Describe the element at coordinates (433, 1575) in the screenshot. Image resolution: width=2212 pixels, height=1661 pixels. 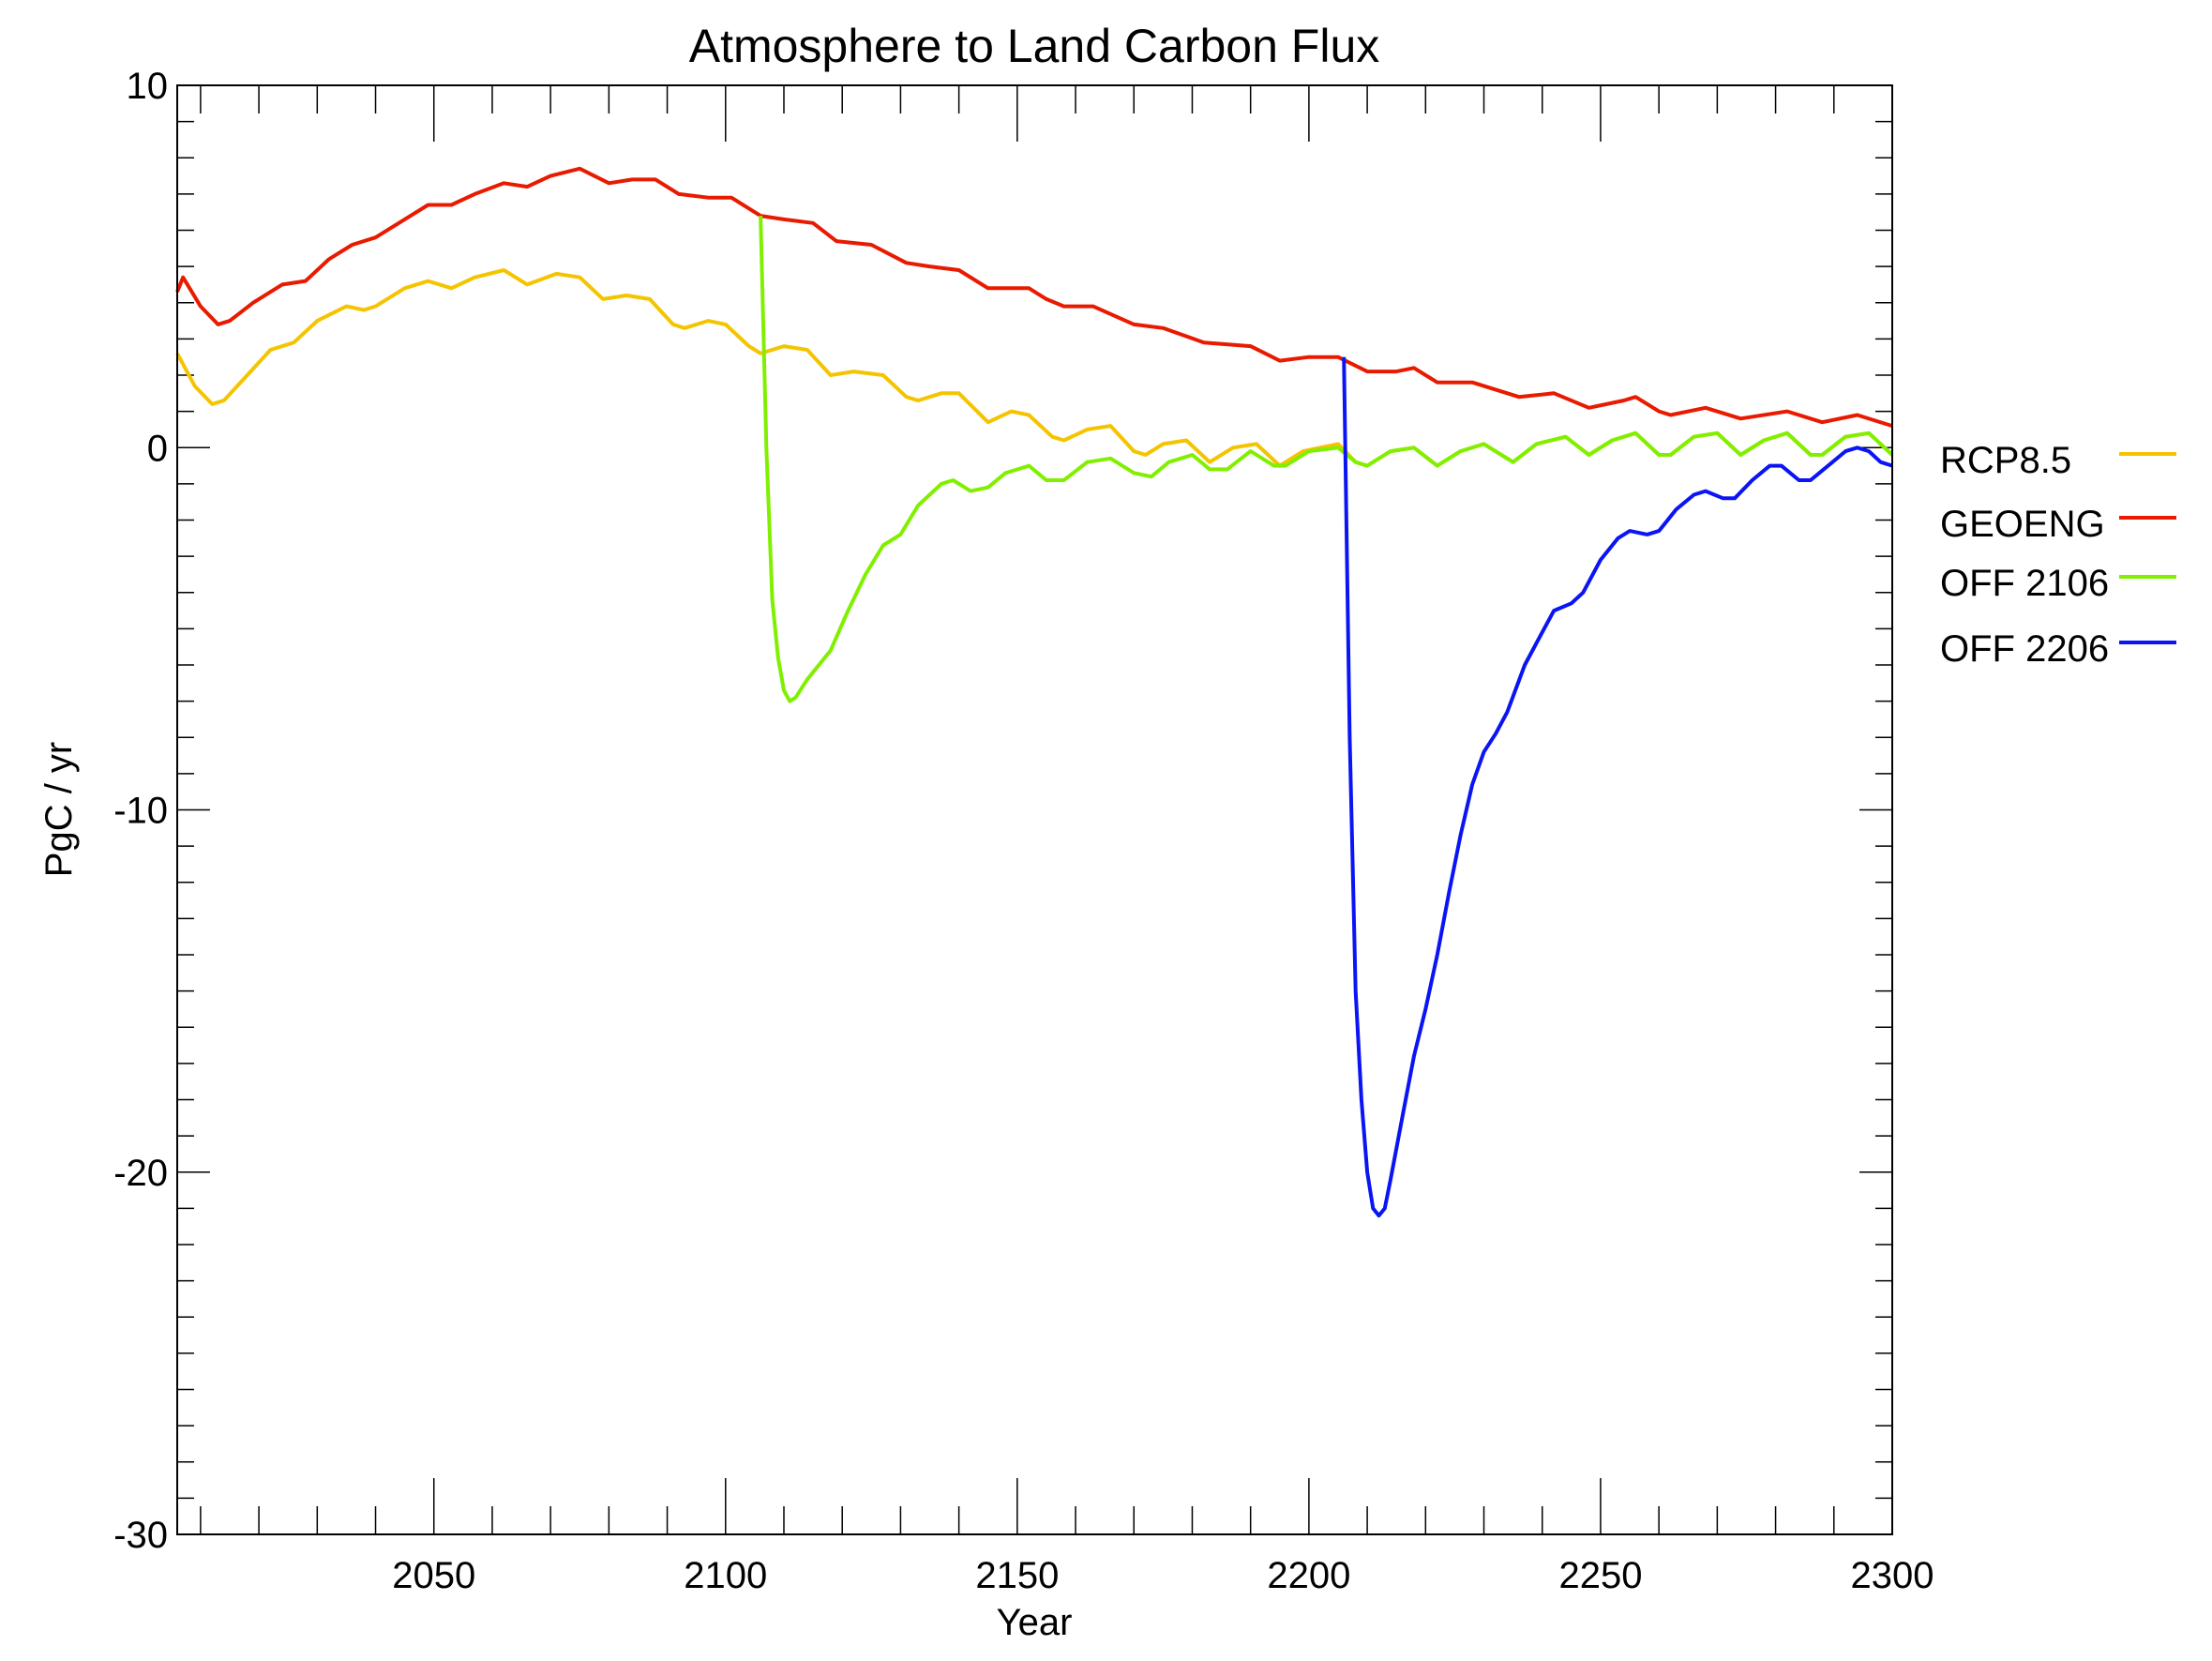
I see `x-tick-label: 2050` at that location.